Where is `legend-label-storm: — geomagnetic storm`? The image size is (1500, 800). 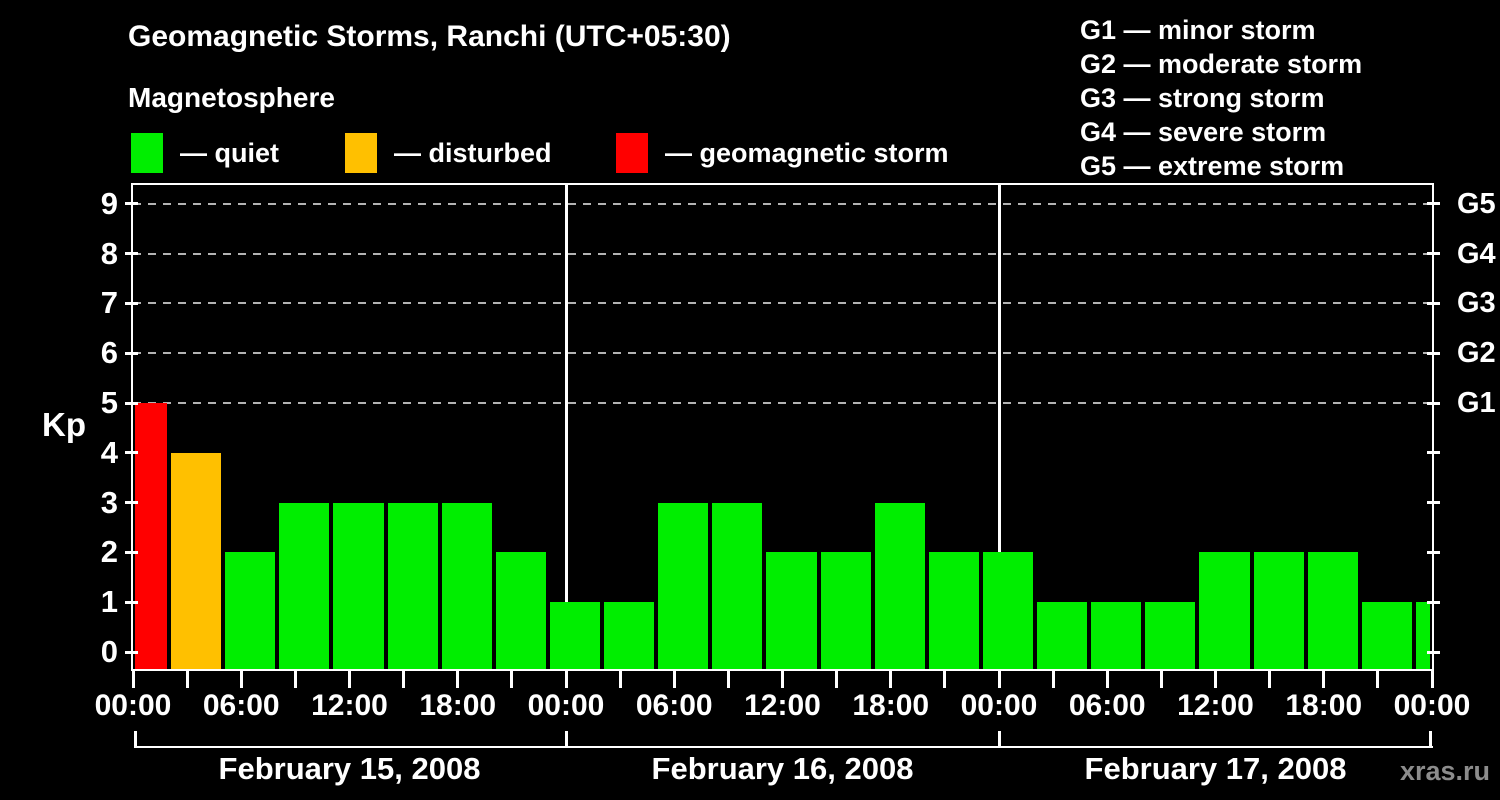
legend-label-storm: — geomagnetic storm is located at coordinates (807, 152).